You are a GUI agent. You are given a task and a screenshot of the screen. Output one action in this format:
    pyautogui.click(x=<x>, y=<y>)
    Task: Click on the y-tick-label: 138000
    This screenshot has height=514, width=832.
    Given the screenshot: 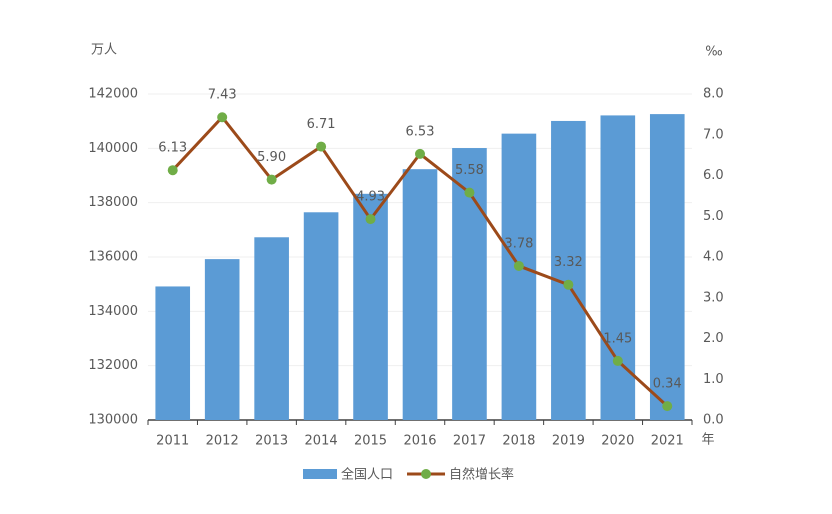 What is the action you would take?
    pyautogui.click(x=113, y=202)
    